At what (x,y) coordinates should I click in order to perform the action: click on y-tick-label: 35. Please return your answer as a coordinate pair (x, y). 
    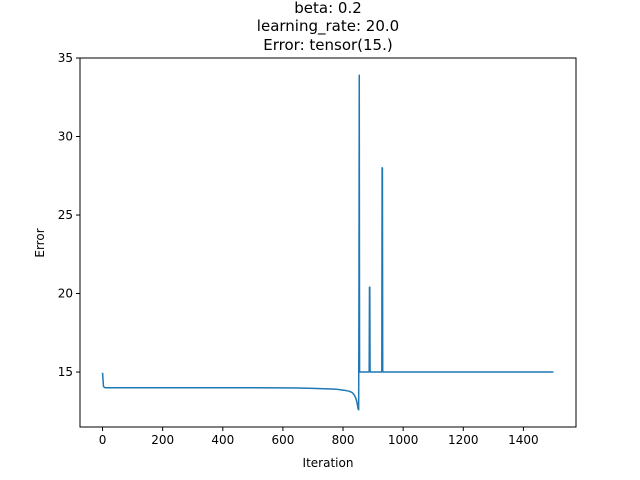
    Looking at the image, I should click on (65, 58).